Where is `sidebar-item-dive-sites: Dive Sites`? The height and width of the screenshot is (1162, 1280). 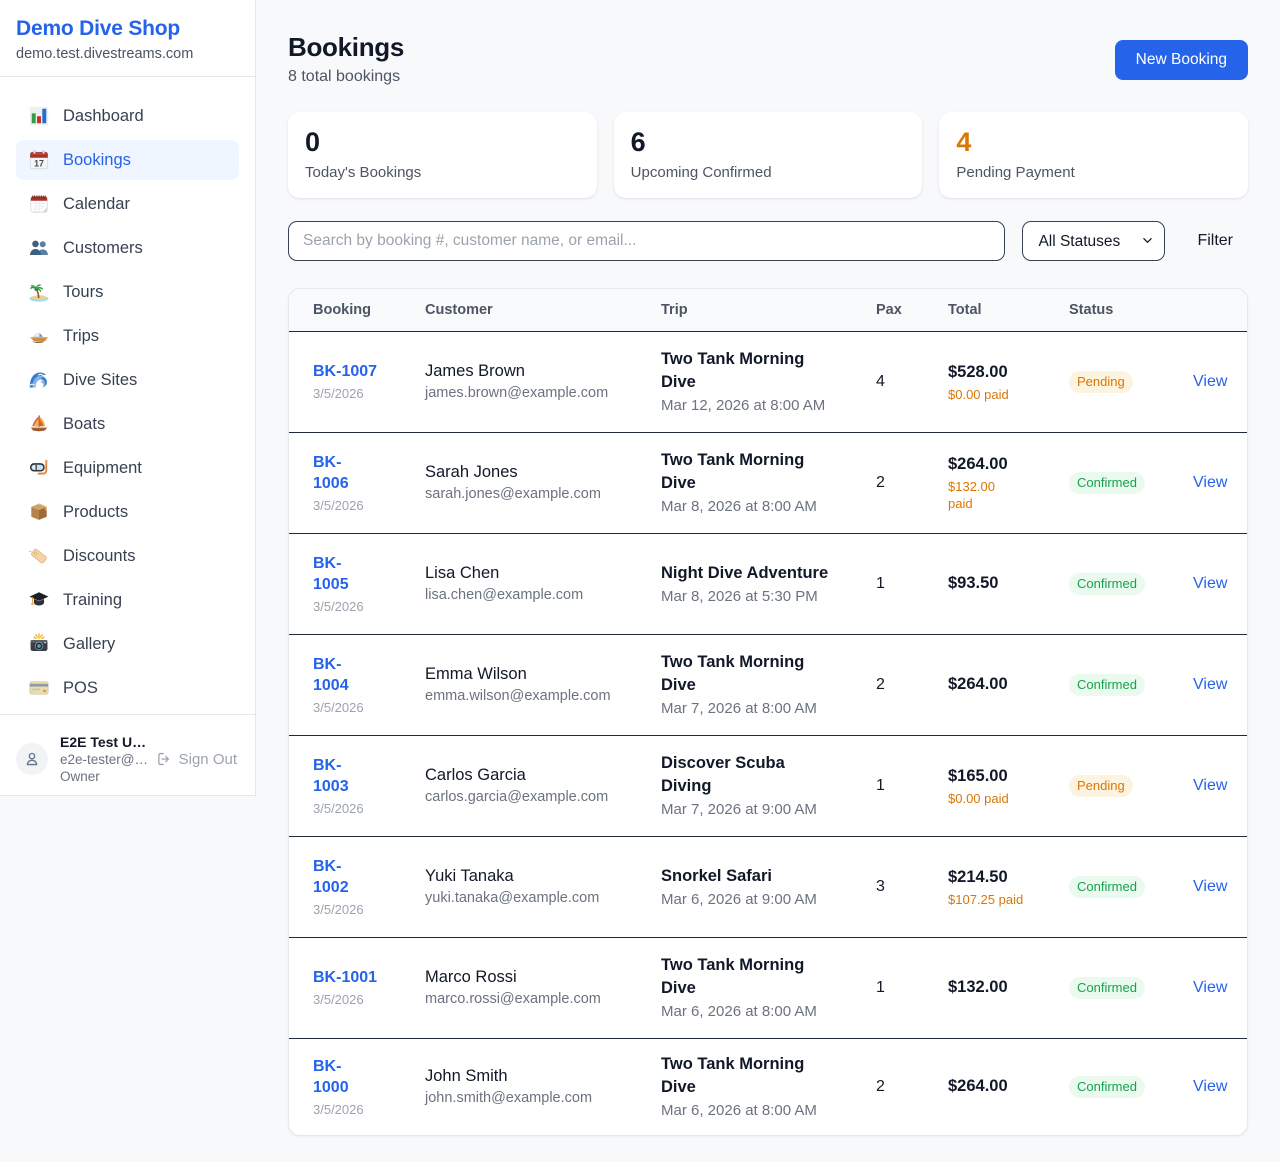 sidebar-item-dive-sites: Dive Sites is located at coordinates (127, 380).